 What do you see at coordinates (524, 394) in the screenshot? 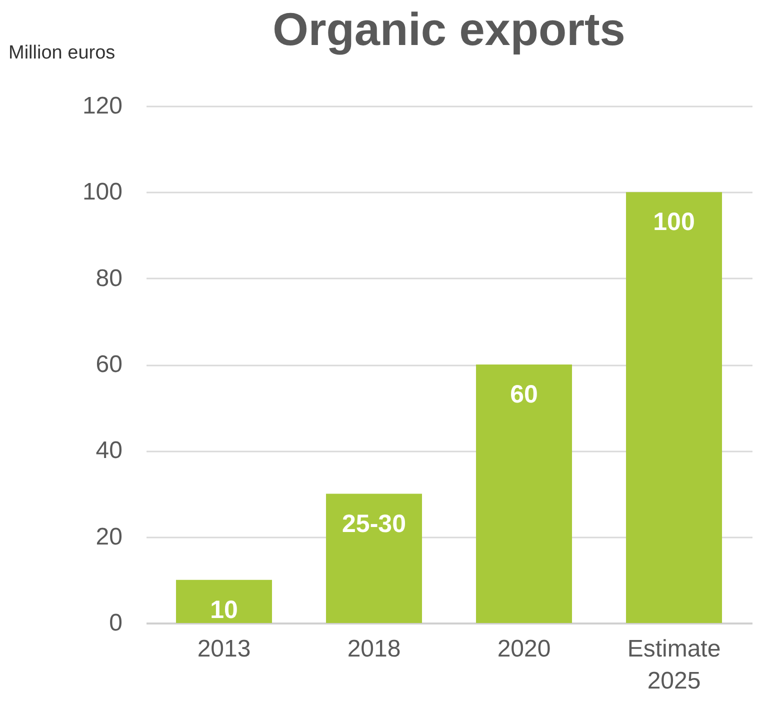
I see `data-label: 60` at bounding box center [524, 394].